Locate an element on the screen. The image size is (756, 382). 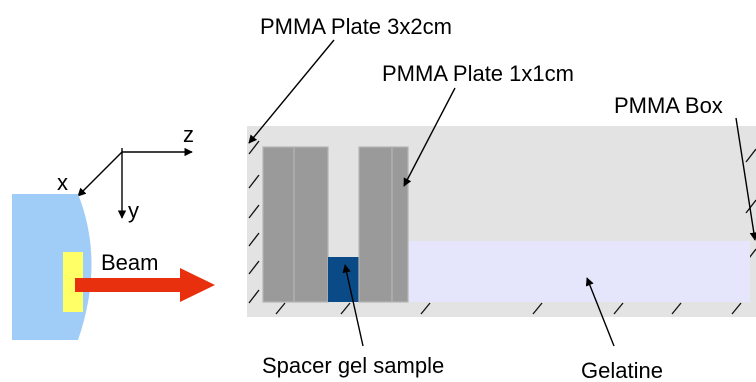
coordinate-axes is located at coordinates (135, 183).